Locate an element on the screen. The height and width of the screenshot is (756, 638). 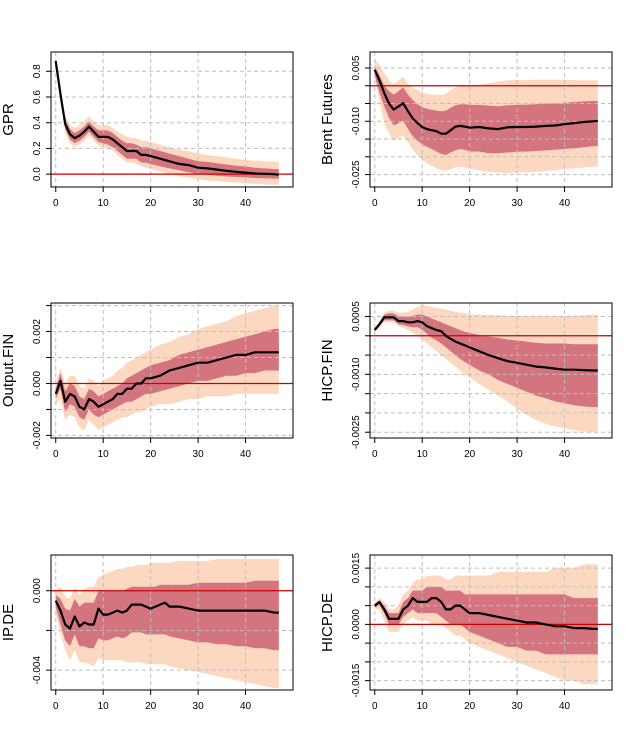
y-axis-label: HICP.DE is located at coordinates (327, 622).